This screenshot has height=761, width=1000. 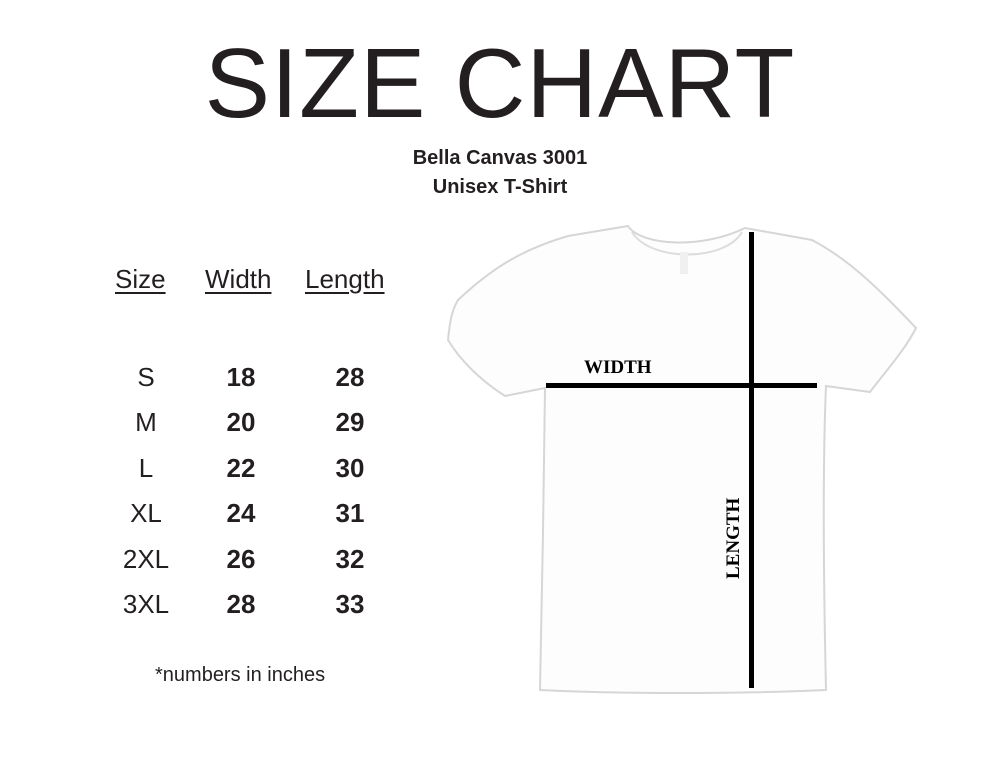 What do you see at coordinates (500, 158) in the screenshot?
I see `product-name: Bella Canvas 3001` at bounding box center [500, 158].